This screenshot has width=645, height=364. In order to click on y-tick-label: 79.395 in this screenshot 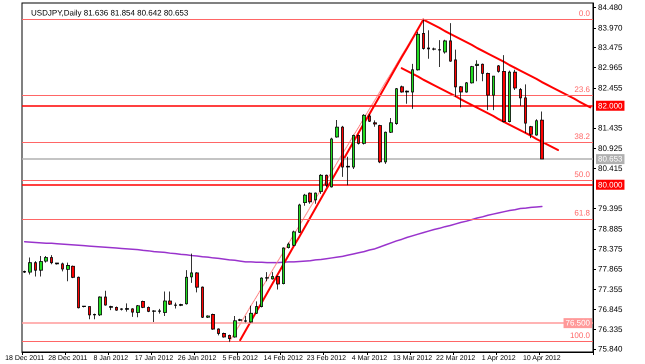, I will do `click(611, 209)`.